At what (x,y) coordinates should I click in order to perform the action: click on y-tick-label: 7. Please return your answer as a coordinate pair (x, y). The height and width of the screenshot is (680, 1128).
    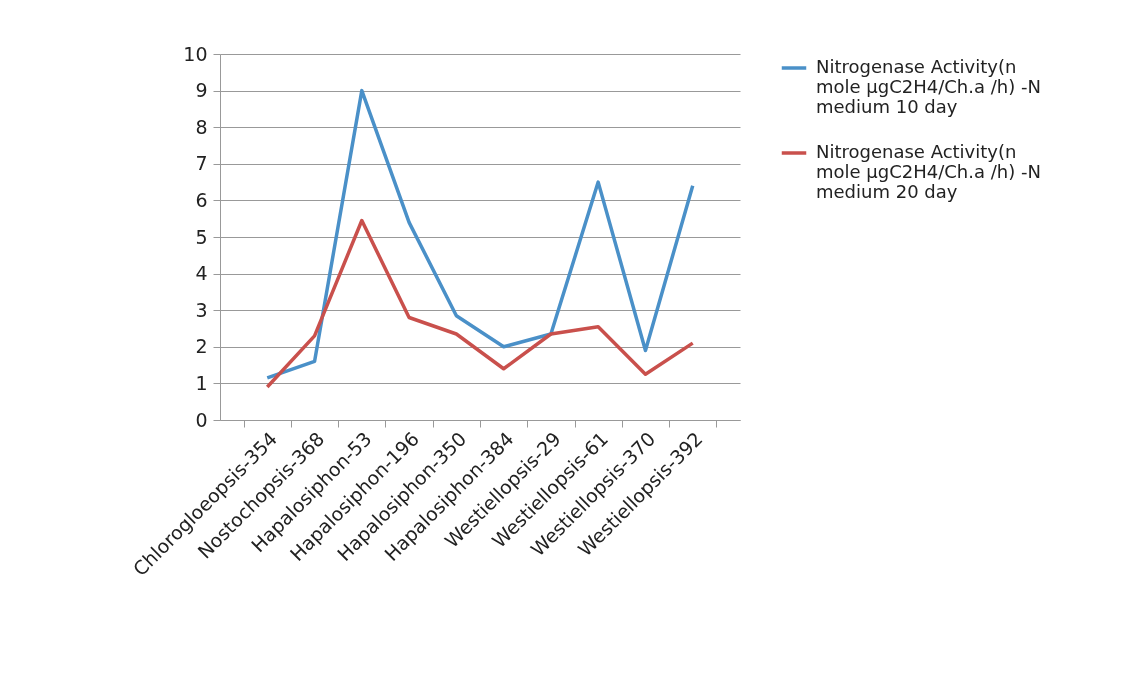
    Looking at the image, I should click on (201, 163).